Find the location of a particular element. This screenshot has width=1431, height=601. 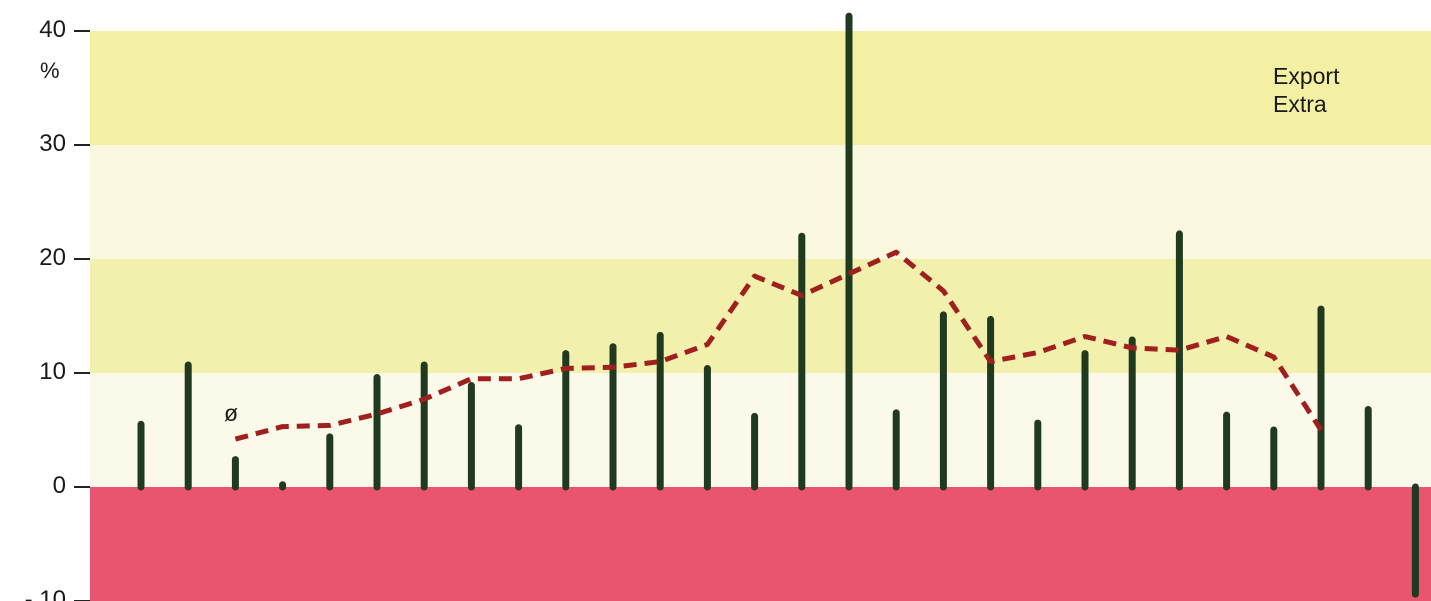

y-tick-label: 10 is located at coordinates (52, 371).